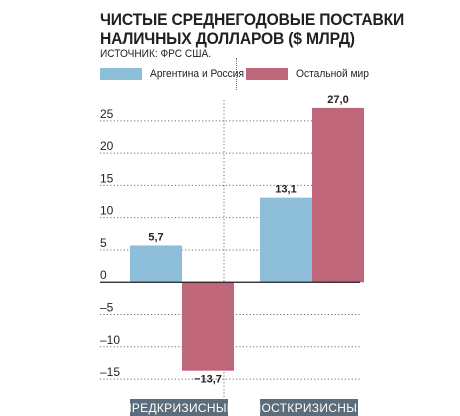  I want to click on y-tick-label: 5, so click(103, 243).